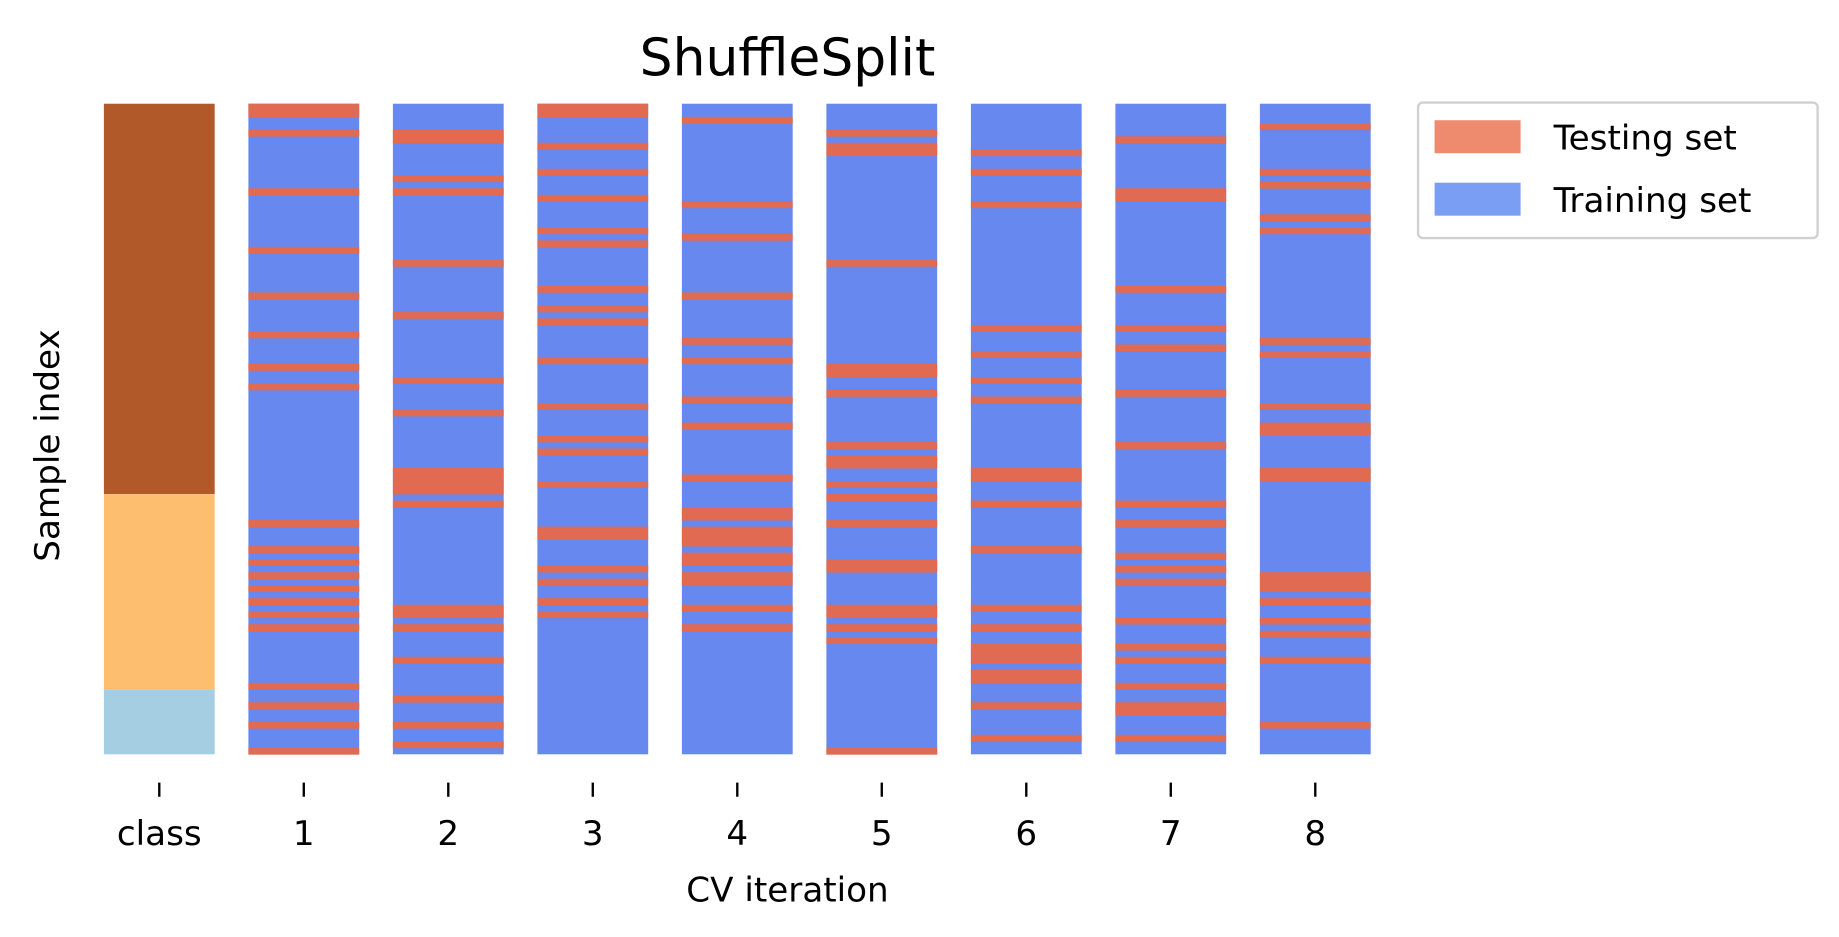 Image resolution: width=1839 pixels, height=937 pixels. What do you see at coordinates (1477, 199) in the screenshot?
I see `legend-swatch-training` at bounding box center [1477, 199].